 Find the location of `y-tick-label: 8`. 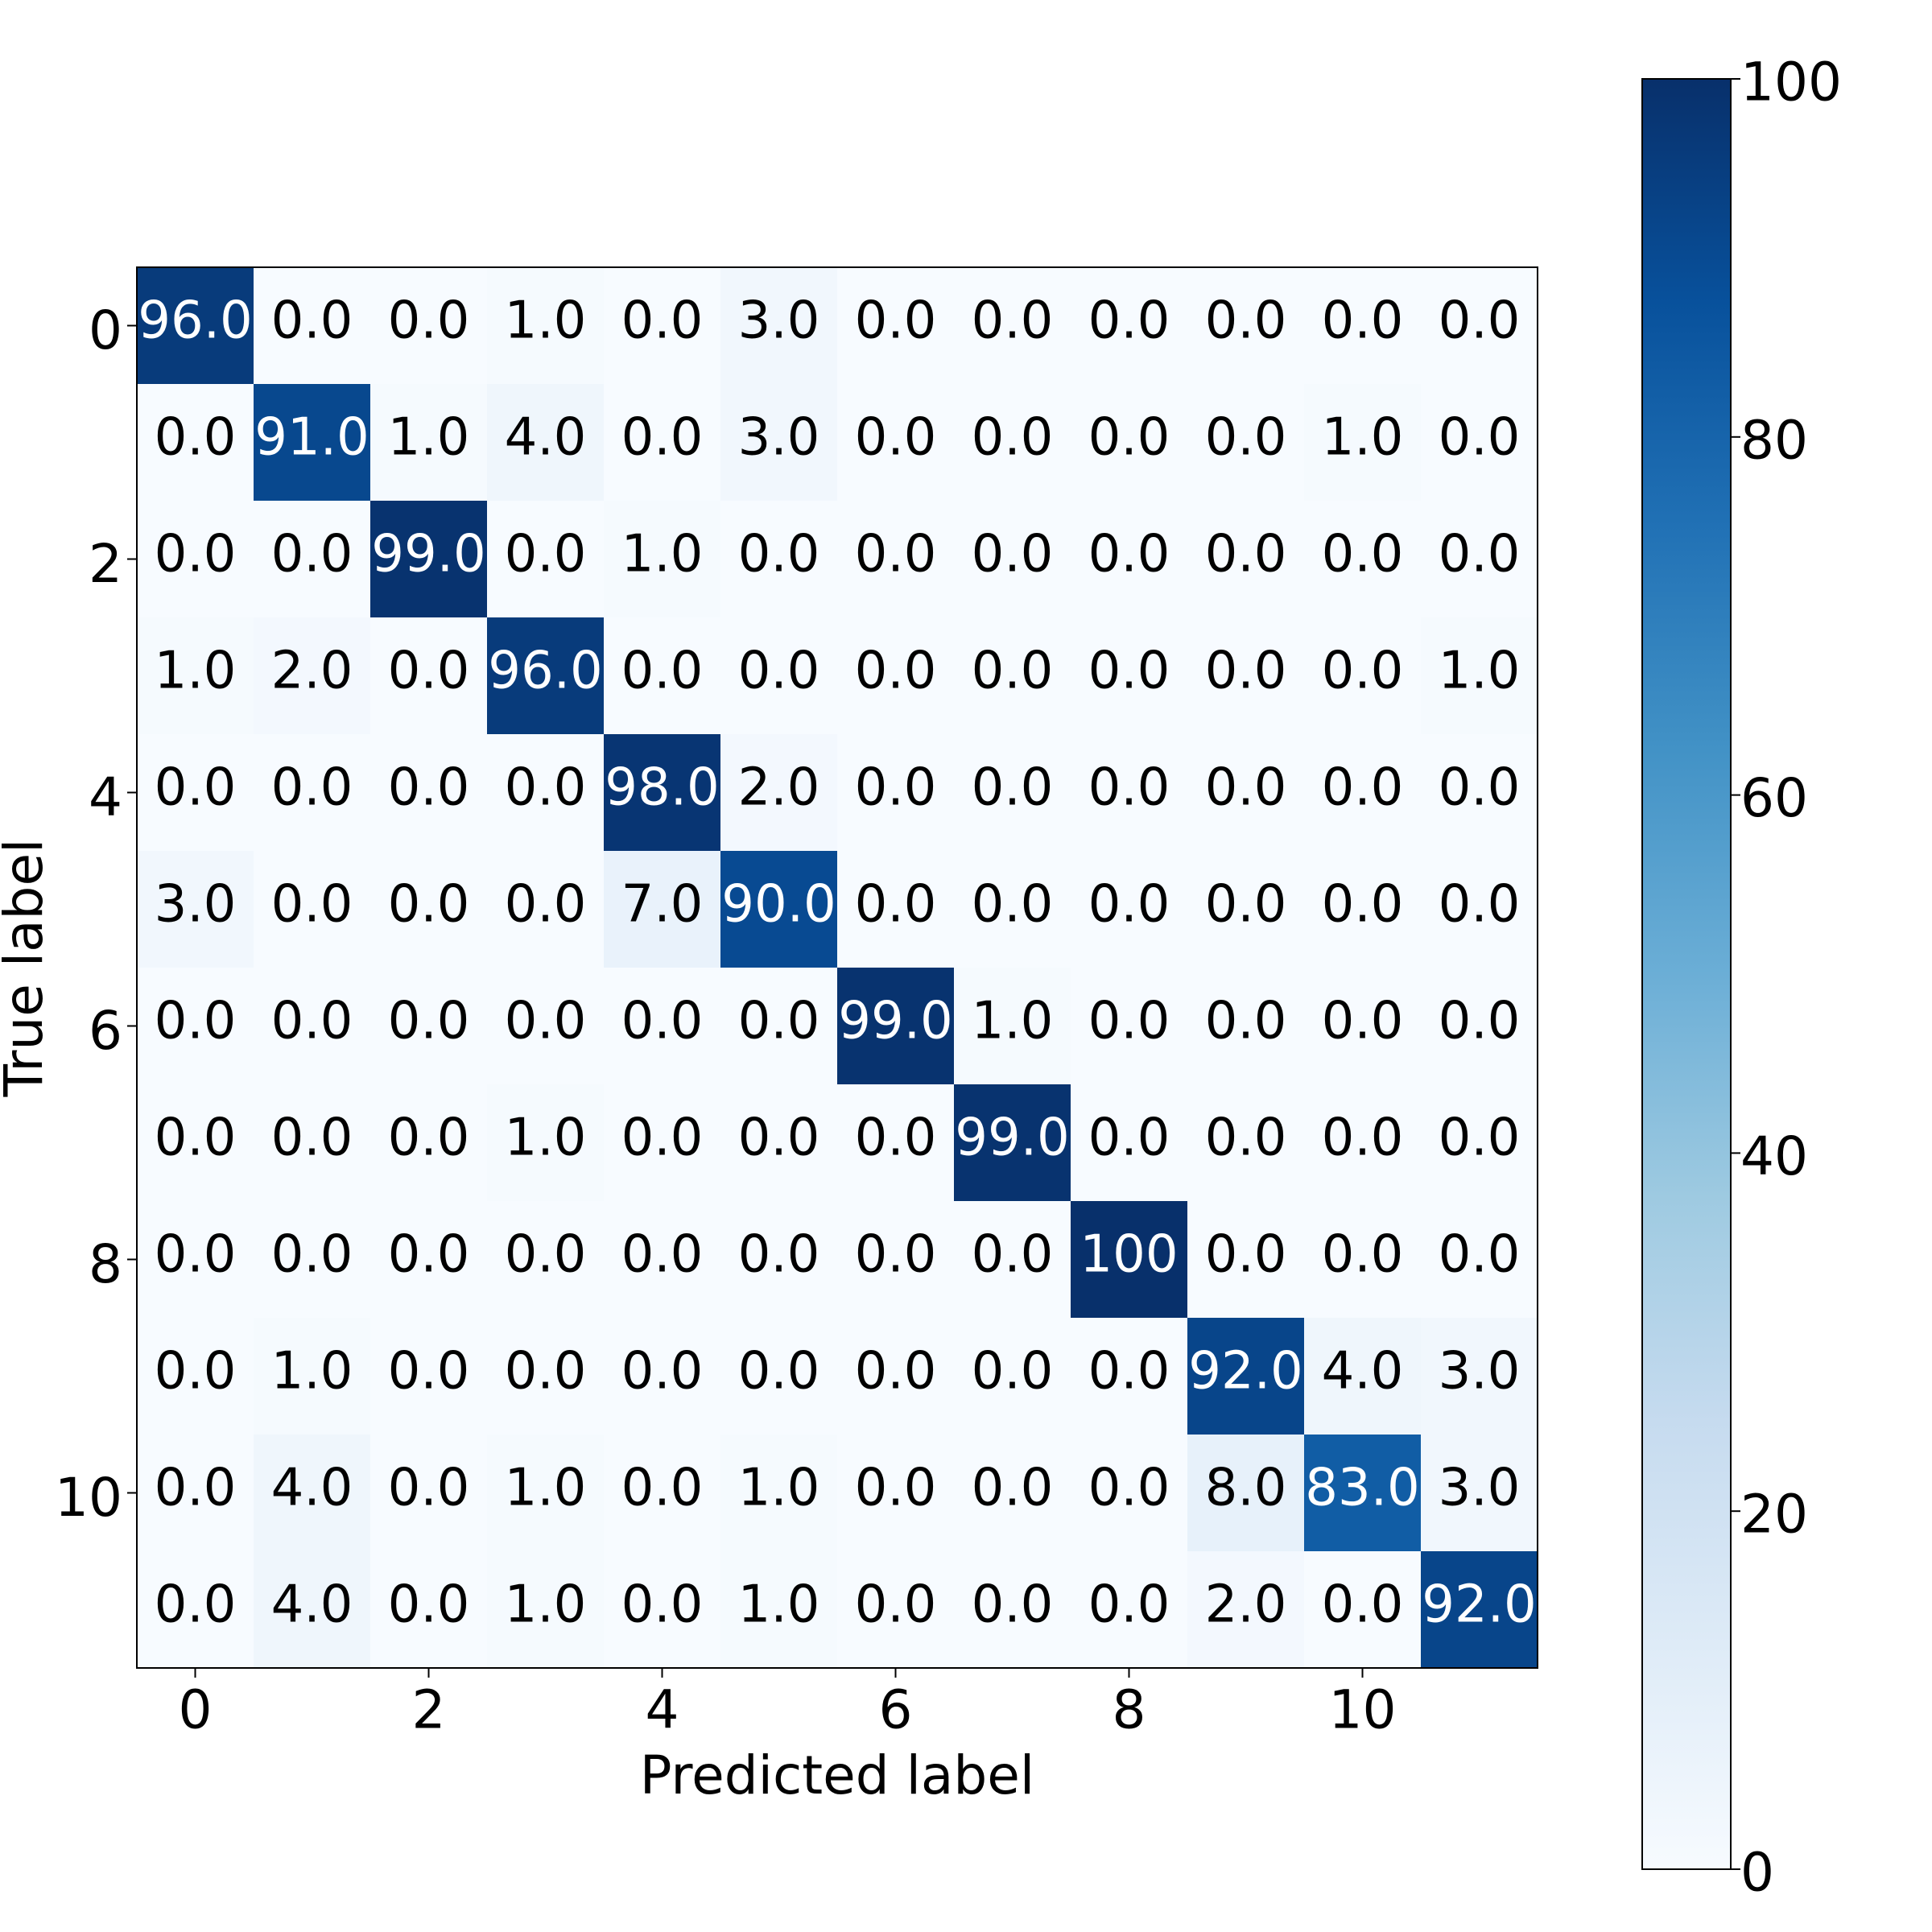

y-tick-label: 8 is located at coordinates (106, 1264).